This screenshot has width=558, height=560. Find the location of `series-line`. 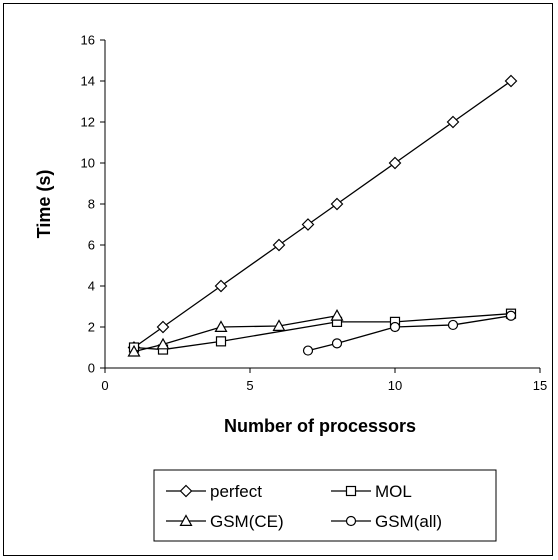

series-line is located at coordinates (322, 332).